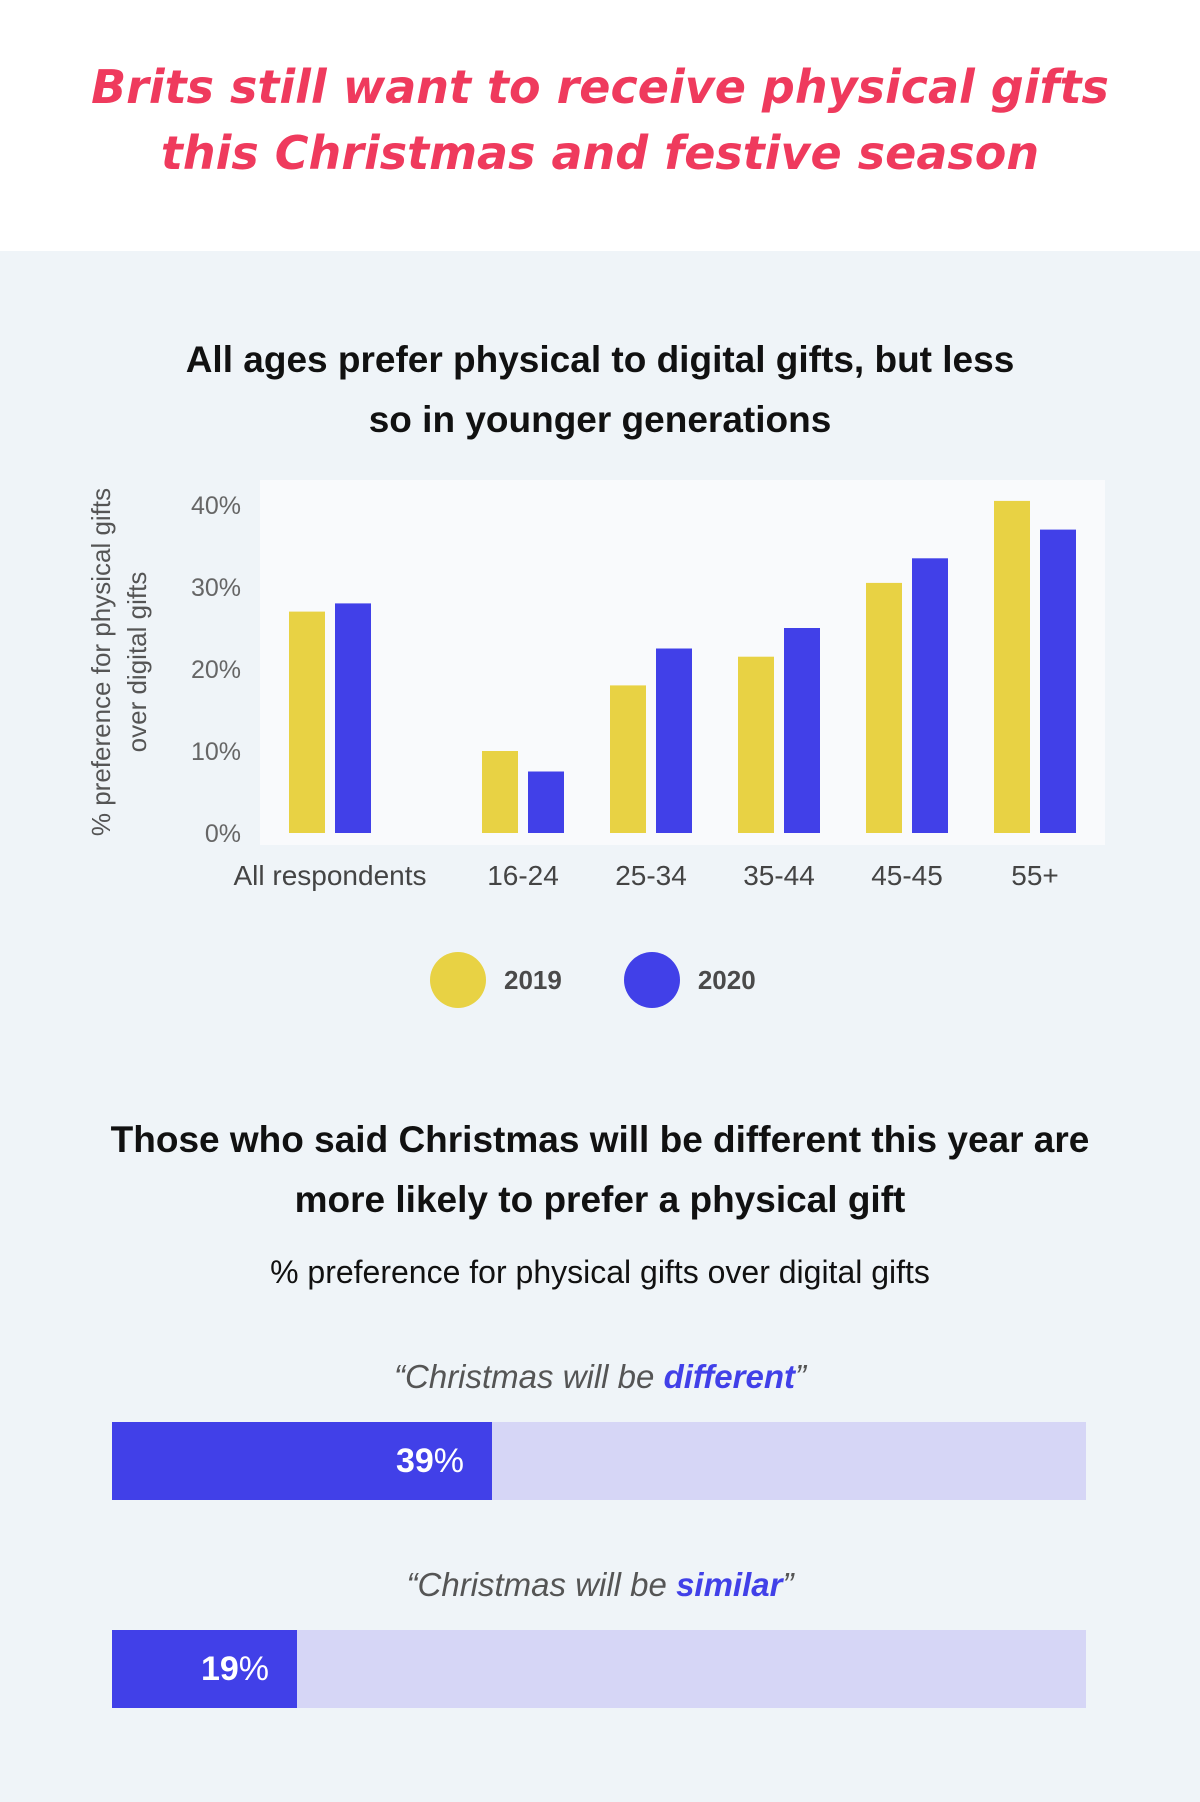 The height and width of the screenshot is (1802, 1200). I want to click on x-tick-label: All respondents, so click(329, 875).